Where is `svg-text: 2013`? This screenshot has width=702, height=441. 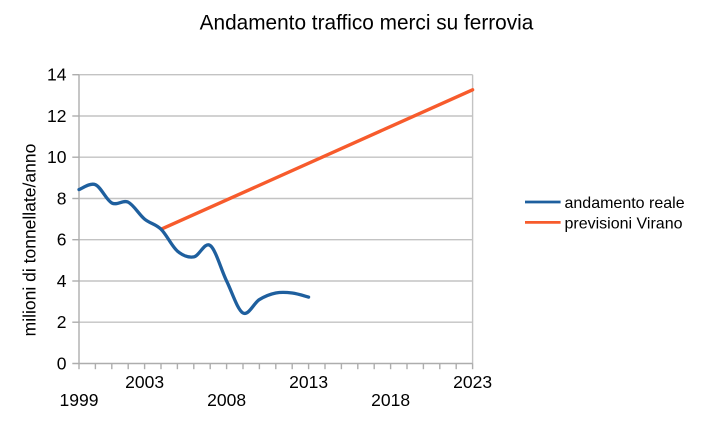
svg-text: 2013 is located at coordinates (308, 382).